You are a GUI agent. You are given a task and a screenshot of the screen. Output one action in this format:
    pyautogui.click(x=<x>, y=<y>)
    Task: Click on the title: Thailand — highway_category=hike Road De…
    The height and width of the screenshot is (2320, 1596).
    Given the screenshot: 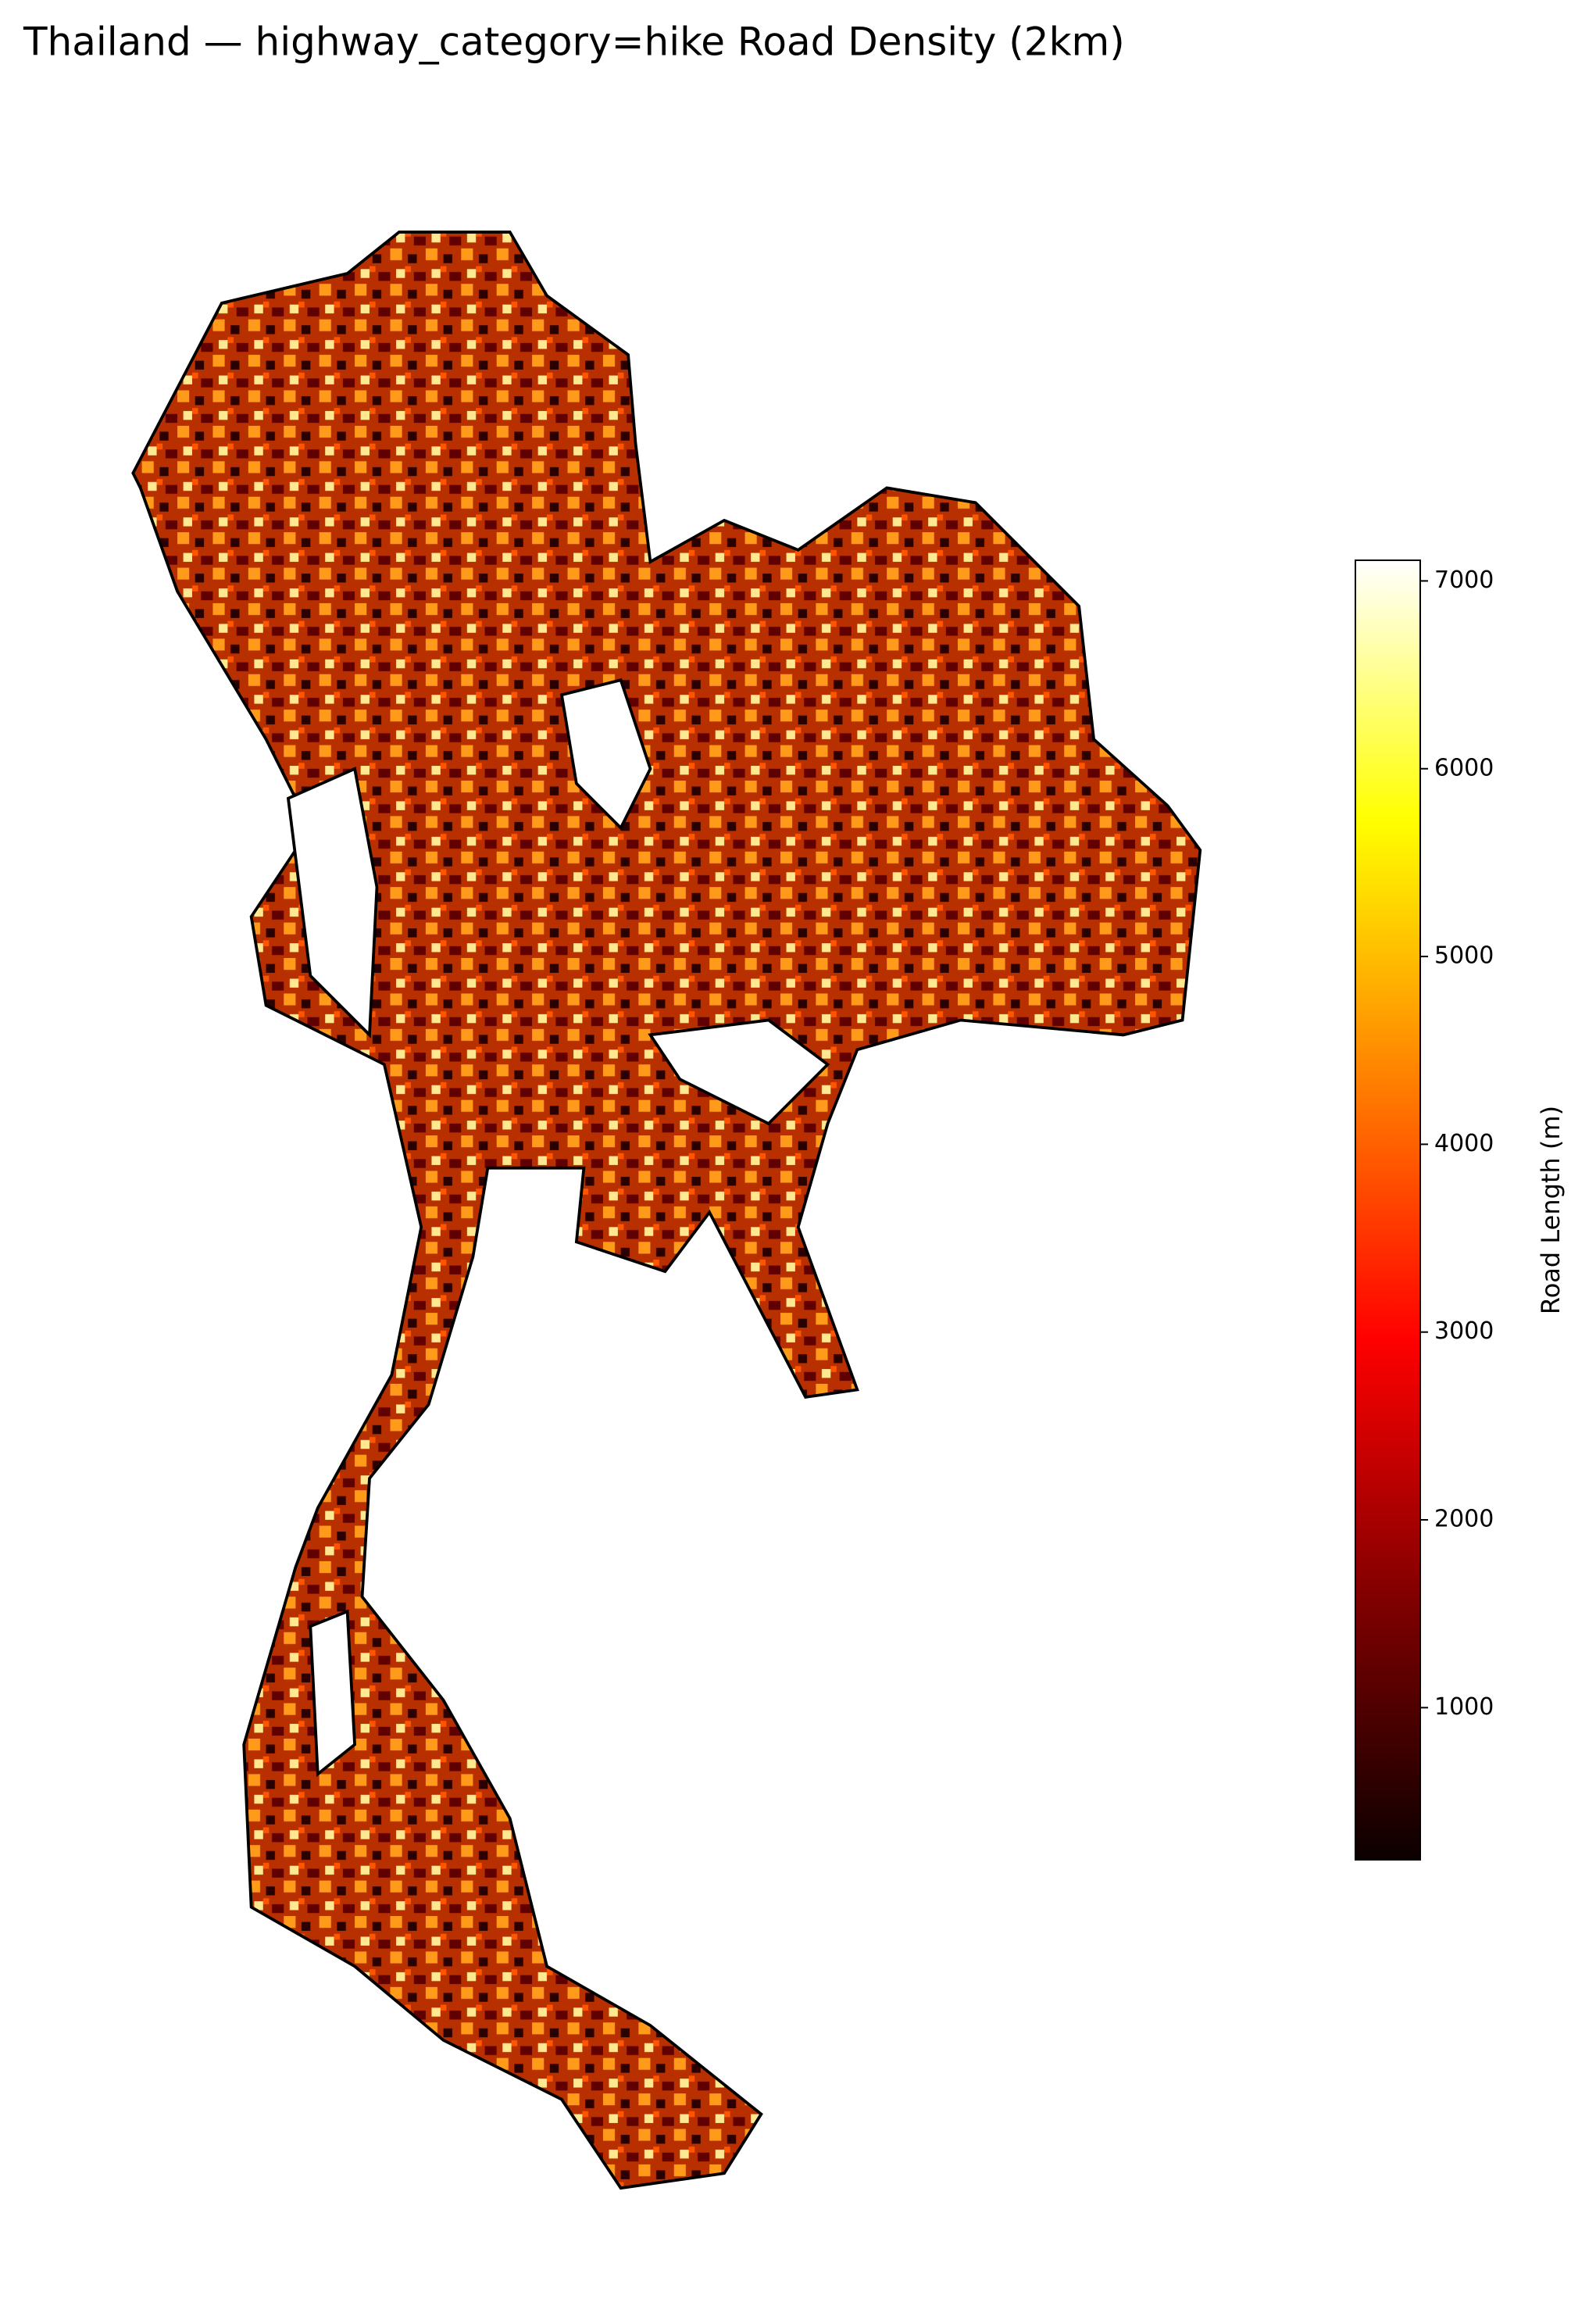 What is the action you would take?
    pyautogui.click(x=574, y=42)
    